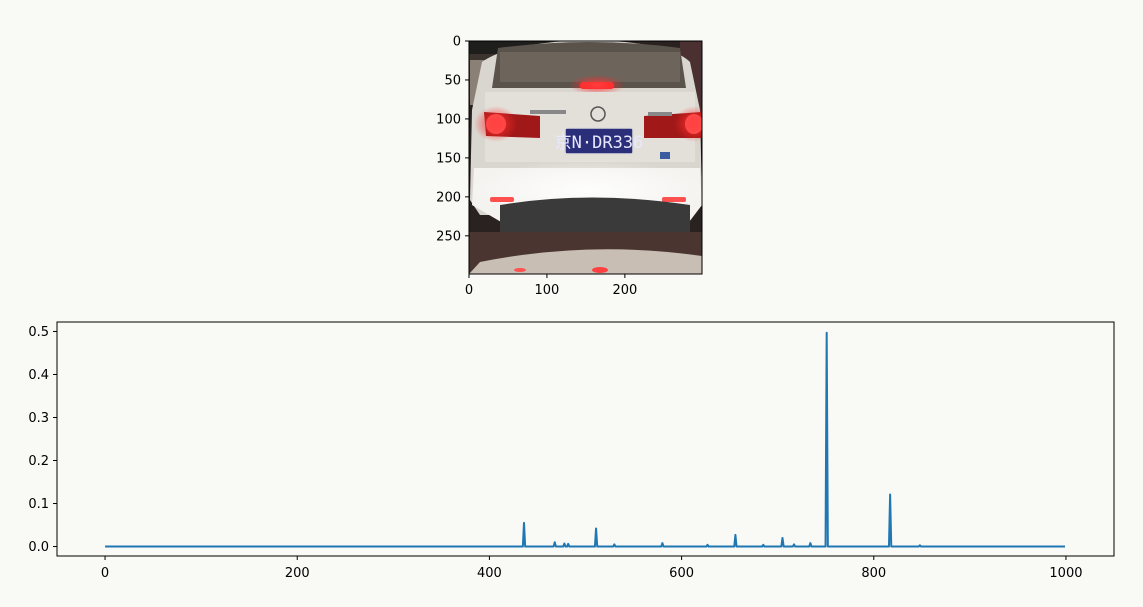 The image size is (1143, 607). Describe the element at coordinates (489, 573) in the screenshot. I see `x-tick-label: 400` at that location.